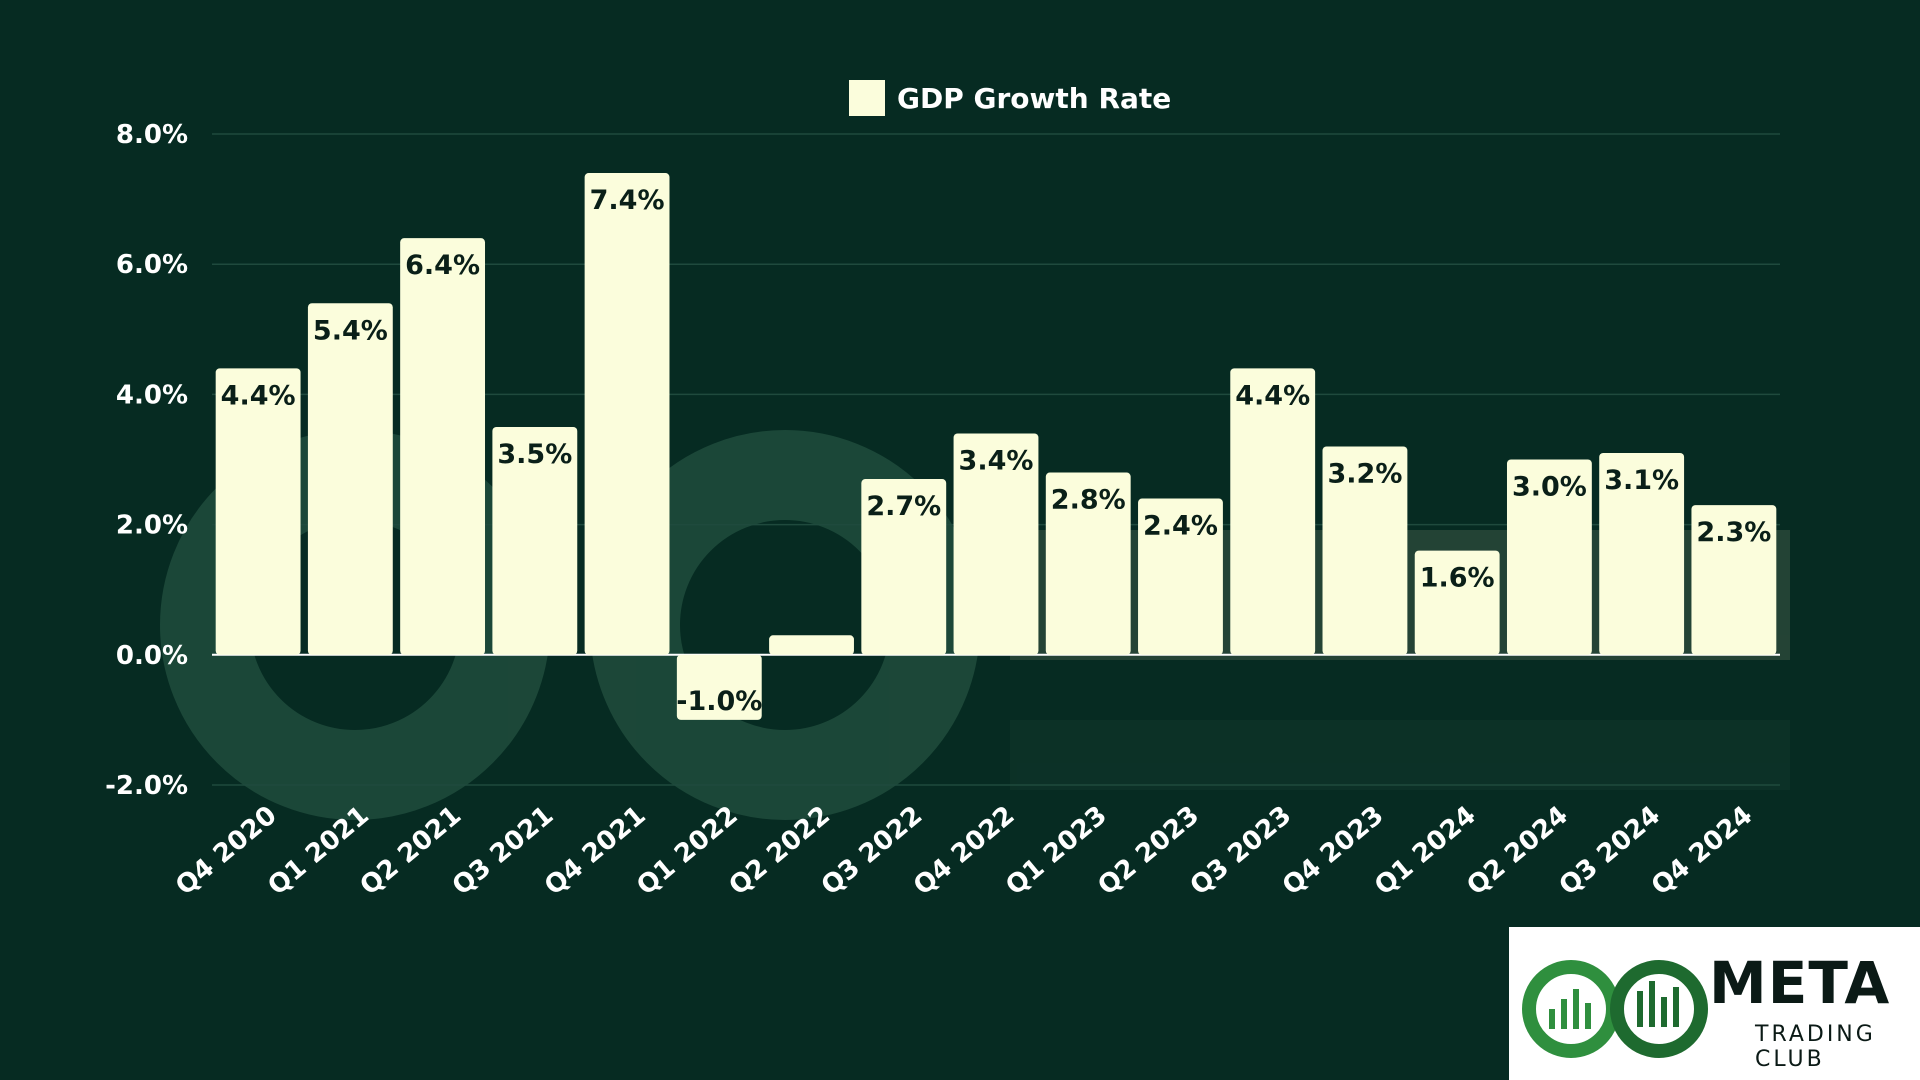 This screenshot has width=1920, height=1080. What do you see at coordinates (534, 454) in the screenshot?
I see `data-label: 3.5%` at bounding box center [534, 454].